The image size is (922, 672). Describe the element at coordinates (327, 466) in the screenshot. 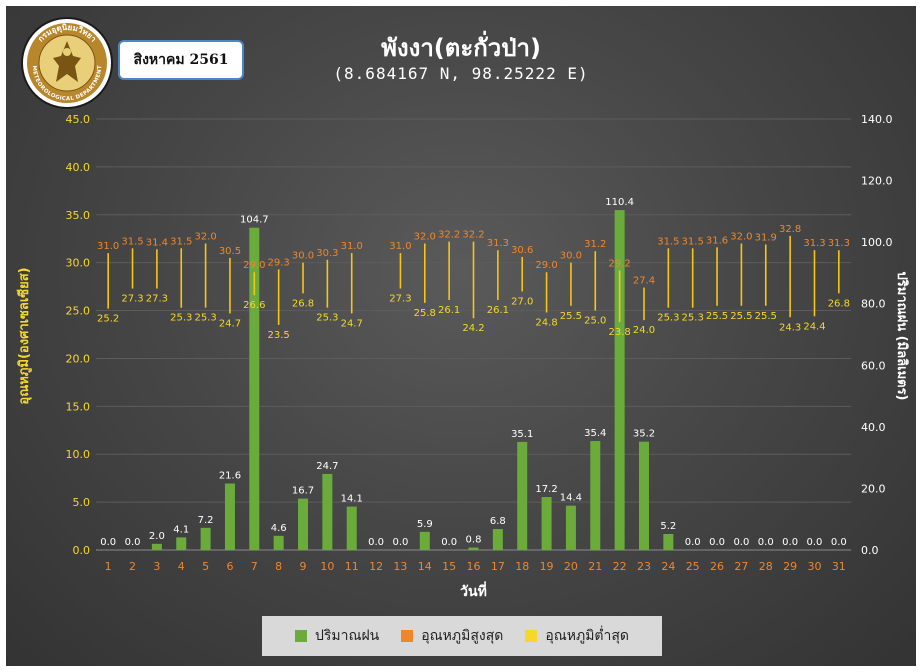

I see `rain-data-label: 24.7` at that location.